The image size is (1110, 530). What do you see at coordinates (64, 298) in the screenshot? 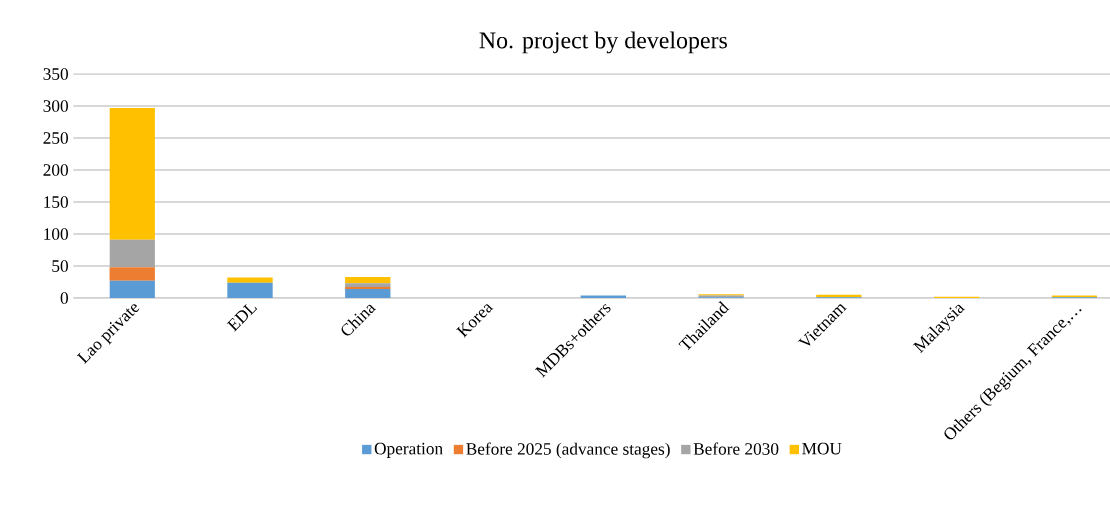
I see `y-tick-label: 0` at bounding box center [64, 298].